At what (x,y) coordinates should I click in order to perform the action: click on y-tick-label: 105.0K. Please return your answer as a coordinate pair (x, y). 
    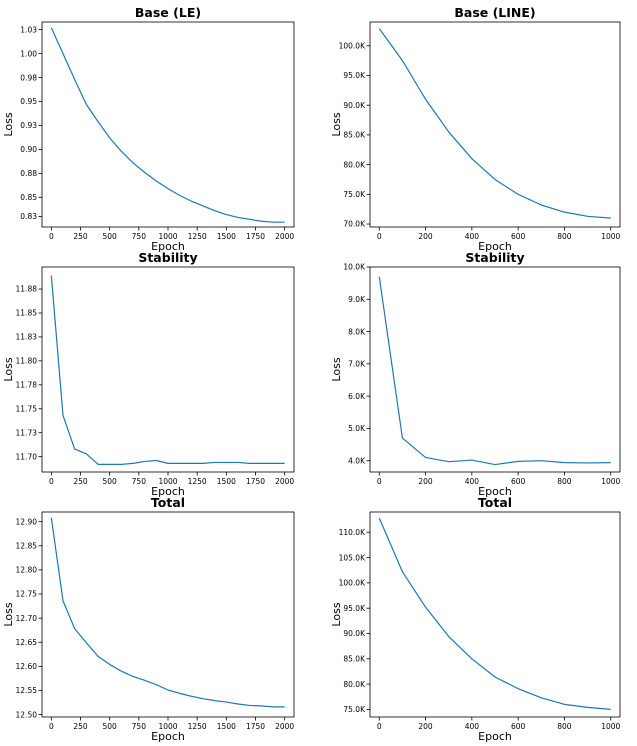
    Looking at the image, I should click on (352, 557).